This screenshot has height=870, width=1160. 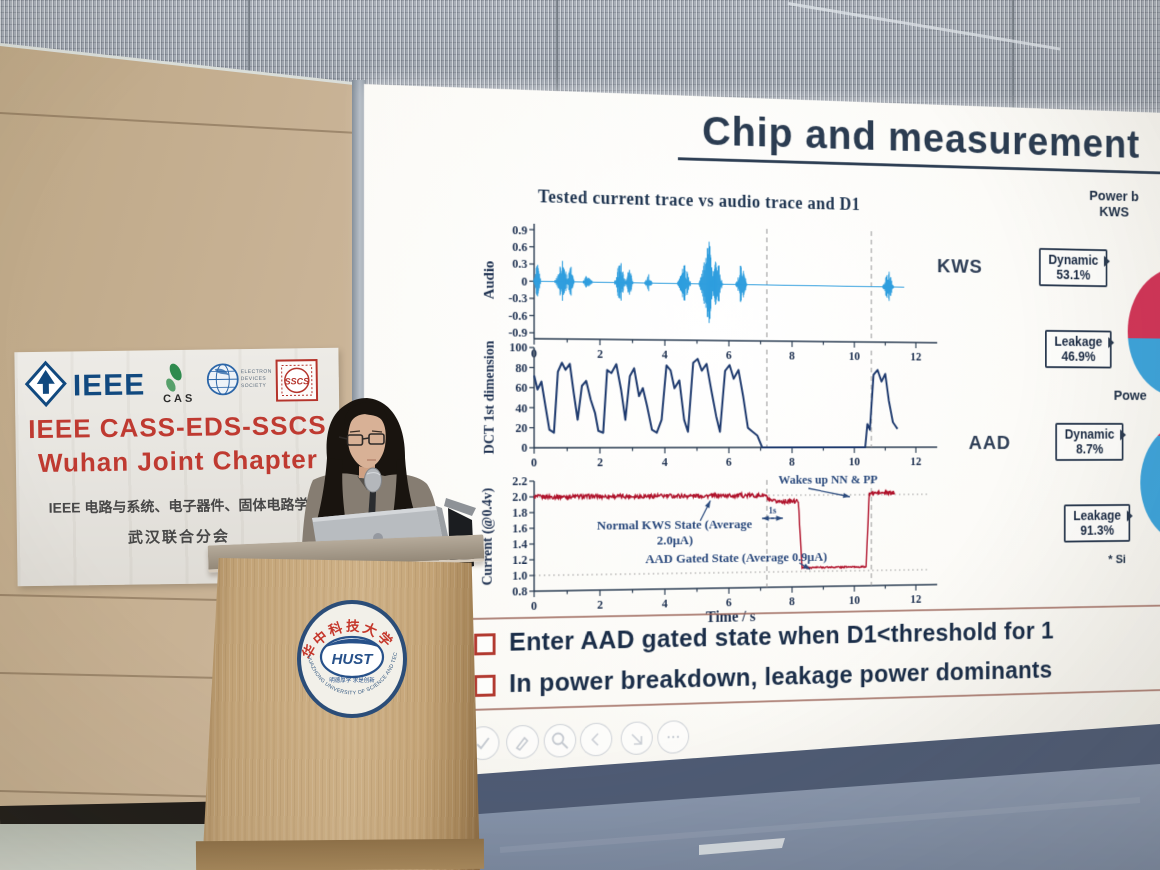 What do you see at coordinates (1114, 212) in the screenshot?
I see `power-title-line2: KWS` at bounding box center [1114, 212].